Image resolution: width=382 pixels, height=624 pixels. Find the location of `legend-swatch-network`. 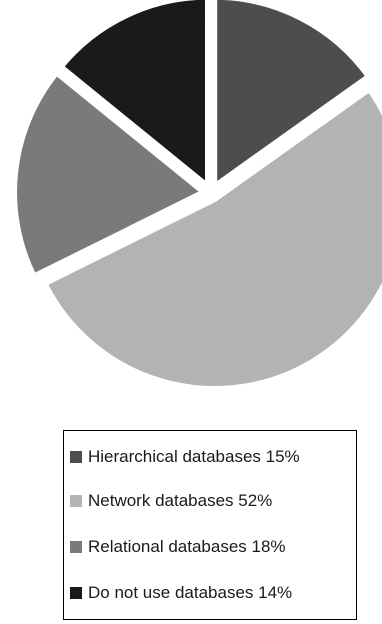

legend-swatch-network is located at coordinates (76, 501).